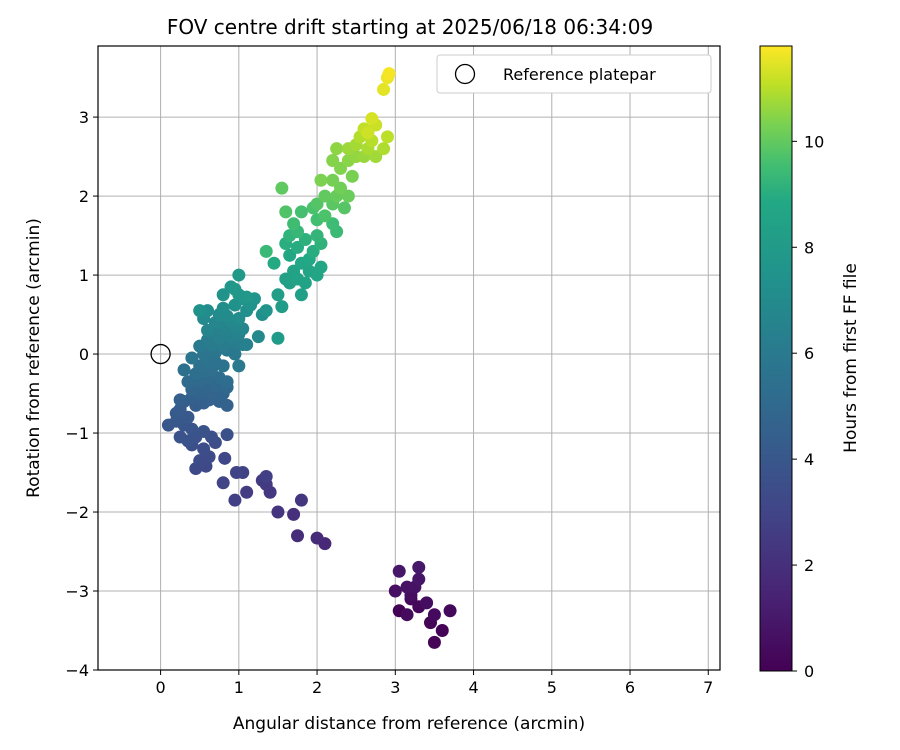 This screenshot has width=900, height=750. I want to click on y-tick-label: −2, so click(77, 512).